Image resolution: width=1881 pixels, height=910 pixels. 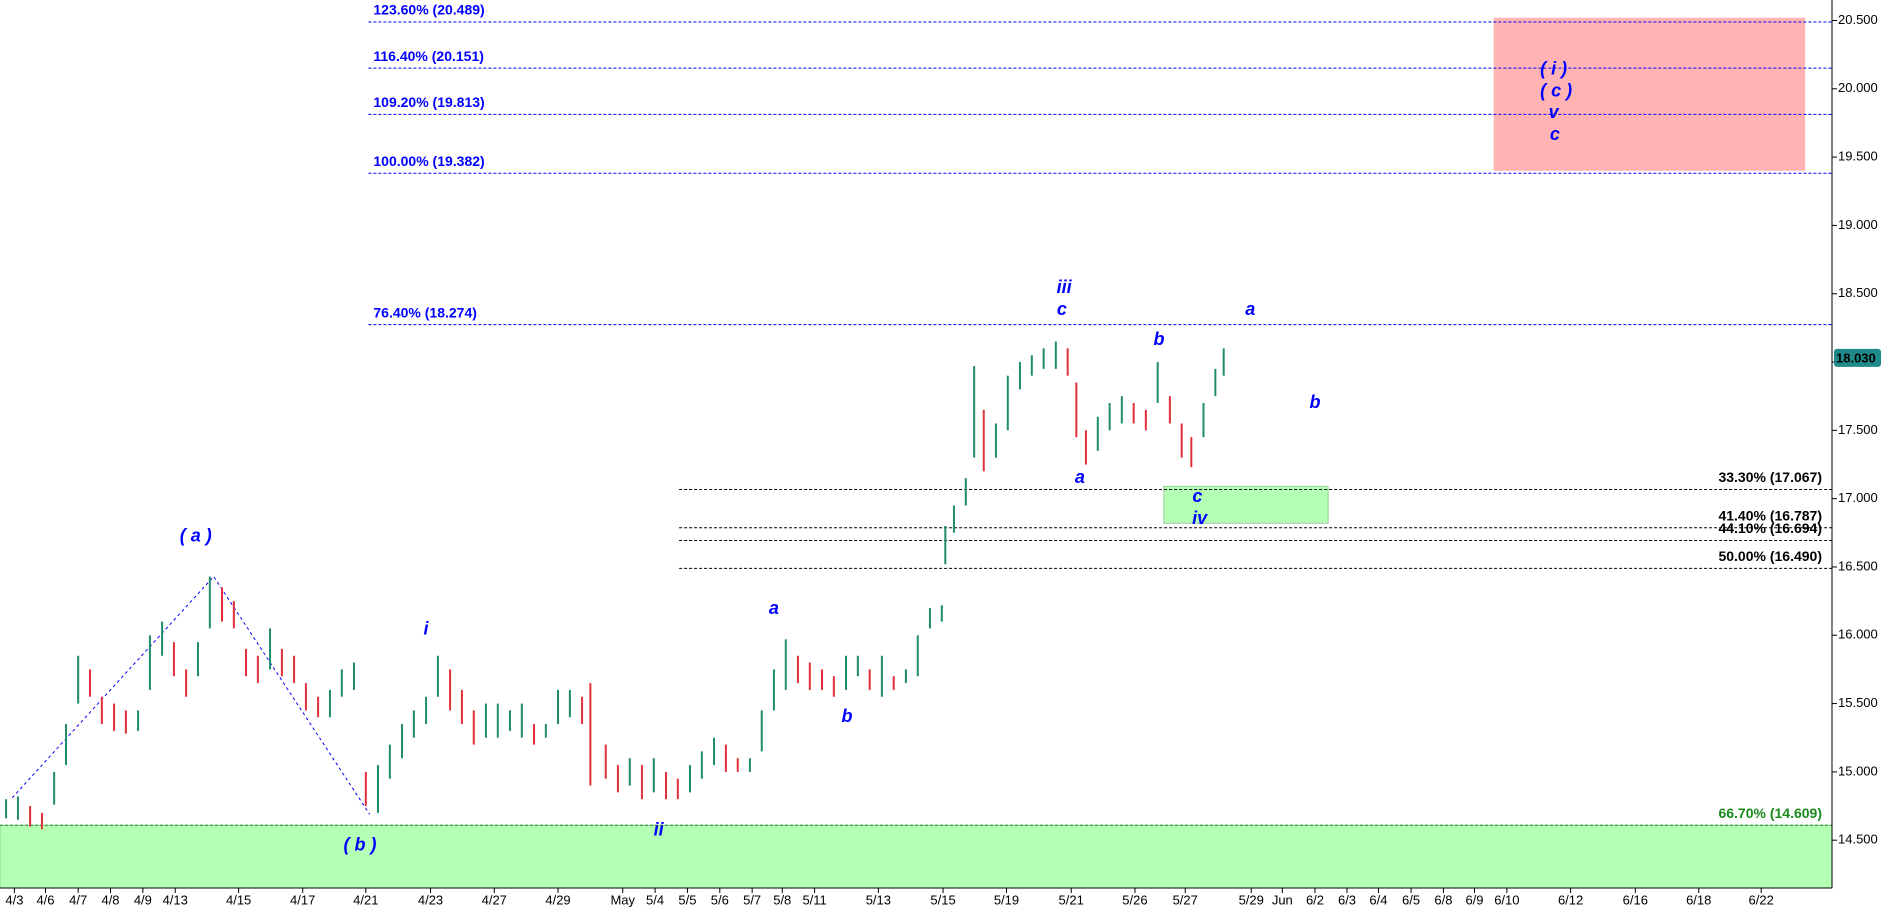 I want to click on x-tick-label: 4/17, so click(x=302, y=899).